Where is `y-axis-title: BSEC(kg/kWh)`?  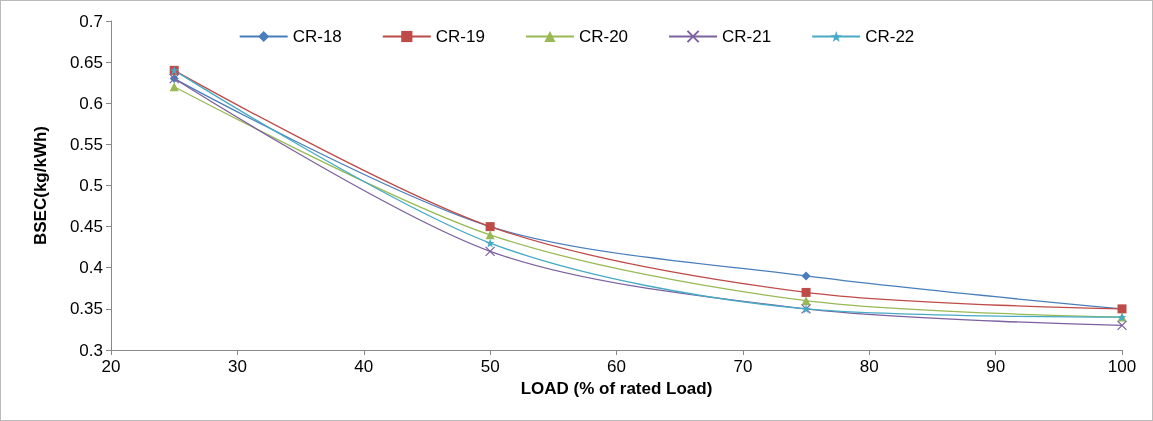 y-axis-title: BSEC(kg/kWh) is located at coordinates (40, 185).